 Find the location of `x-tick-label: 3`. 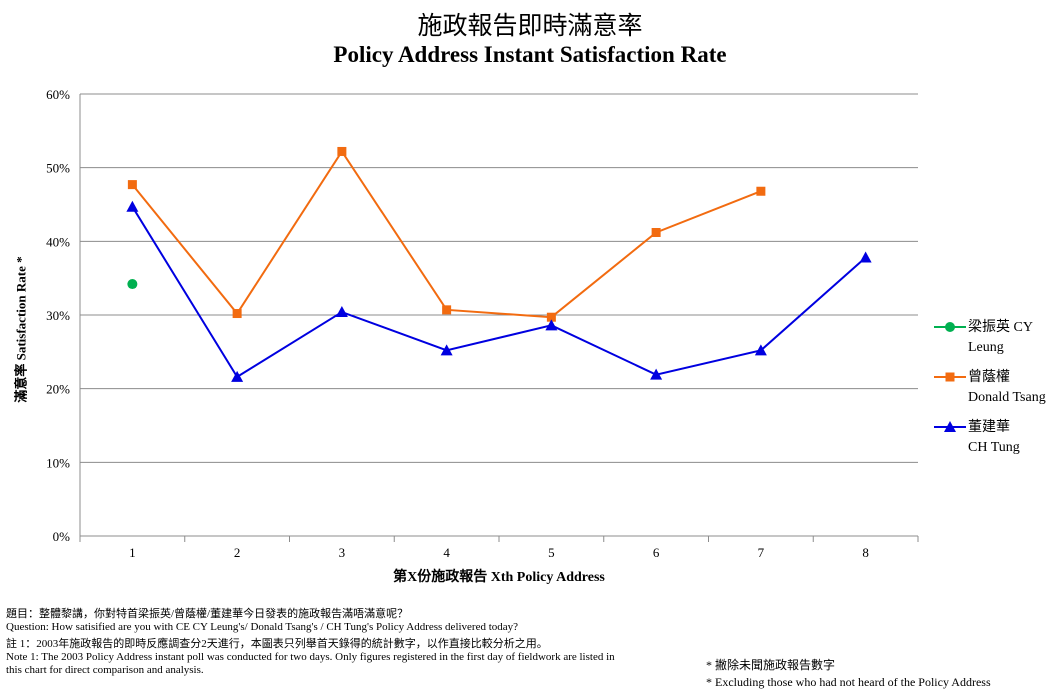

x-tick-label: 3 is located at coordinates (342, 552).